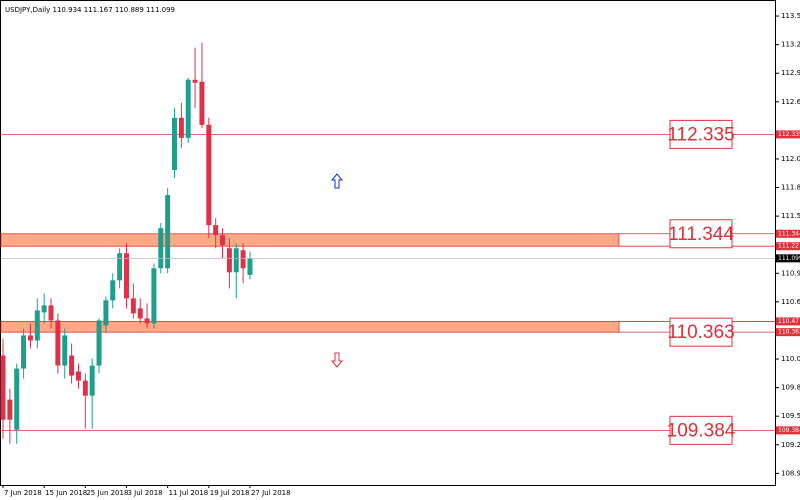 Image resolution: width=800 pixels, height=500 pixels. I want to click on price-tag-label: 109.384, so click(789, 430).